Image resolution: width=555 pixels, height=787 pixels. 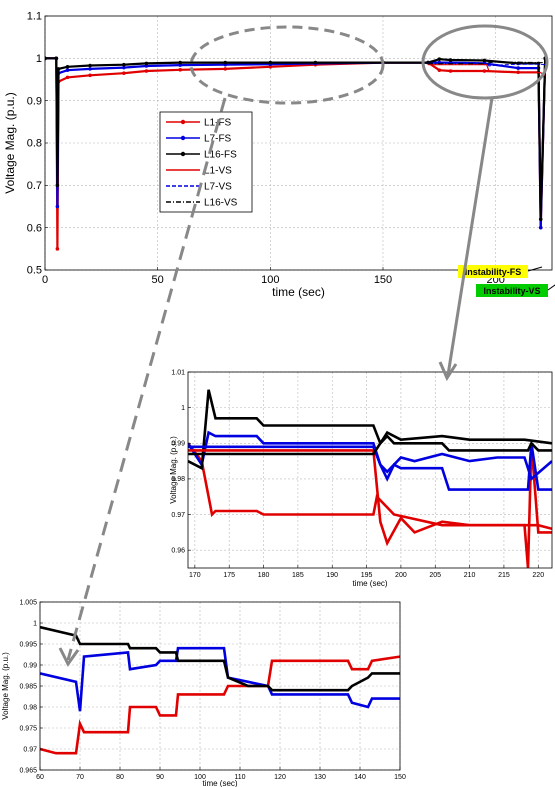 What do you see at coordinates (28, 686) in the screenshot?
I see `y-tick-label: 0.985` at bounding box center [28, 686].